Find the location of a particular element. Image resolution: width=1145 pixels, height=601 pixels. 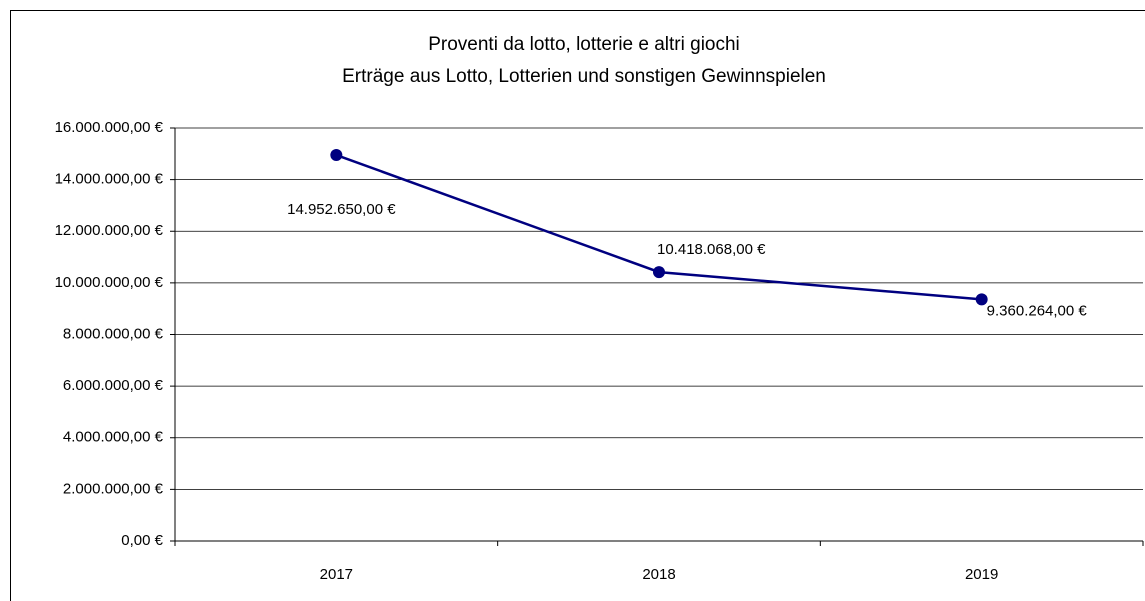

data-label: 10.418.068,00 € is located at coordinates (711, 249).